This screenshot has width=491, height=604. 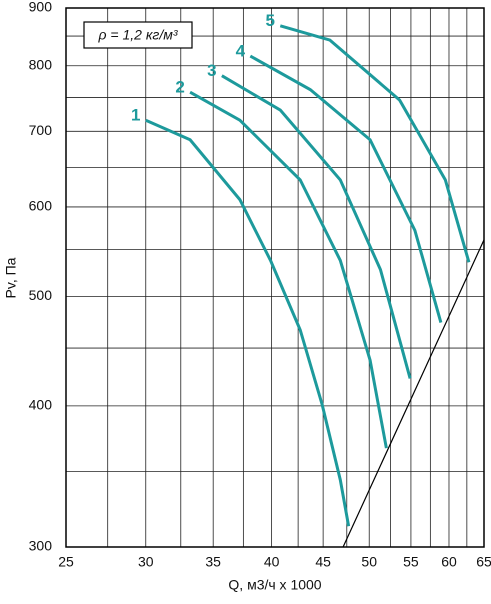 What do you see at coordinates (41, 7) in the screenshot?
I see `y-tick-label: 900` at bounding box center [41, 7].